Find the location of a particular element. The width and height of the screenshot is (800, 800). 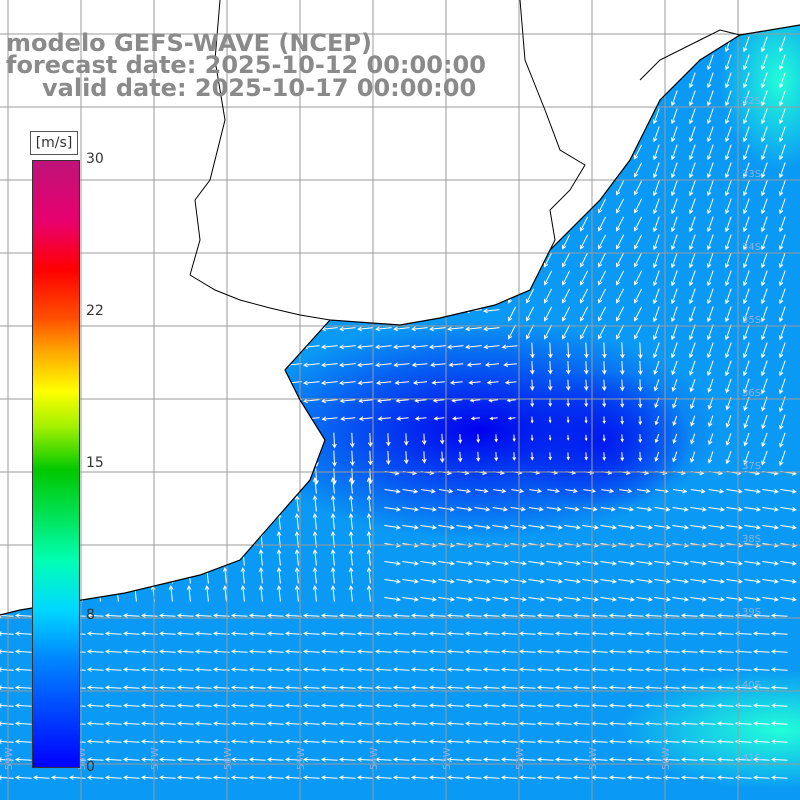

model-title: modelo GEFS-WAVE (NCEP) is located at coordinates (189, 43).